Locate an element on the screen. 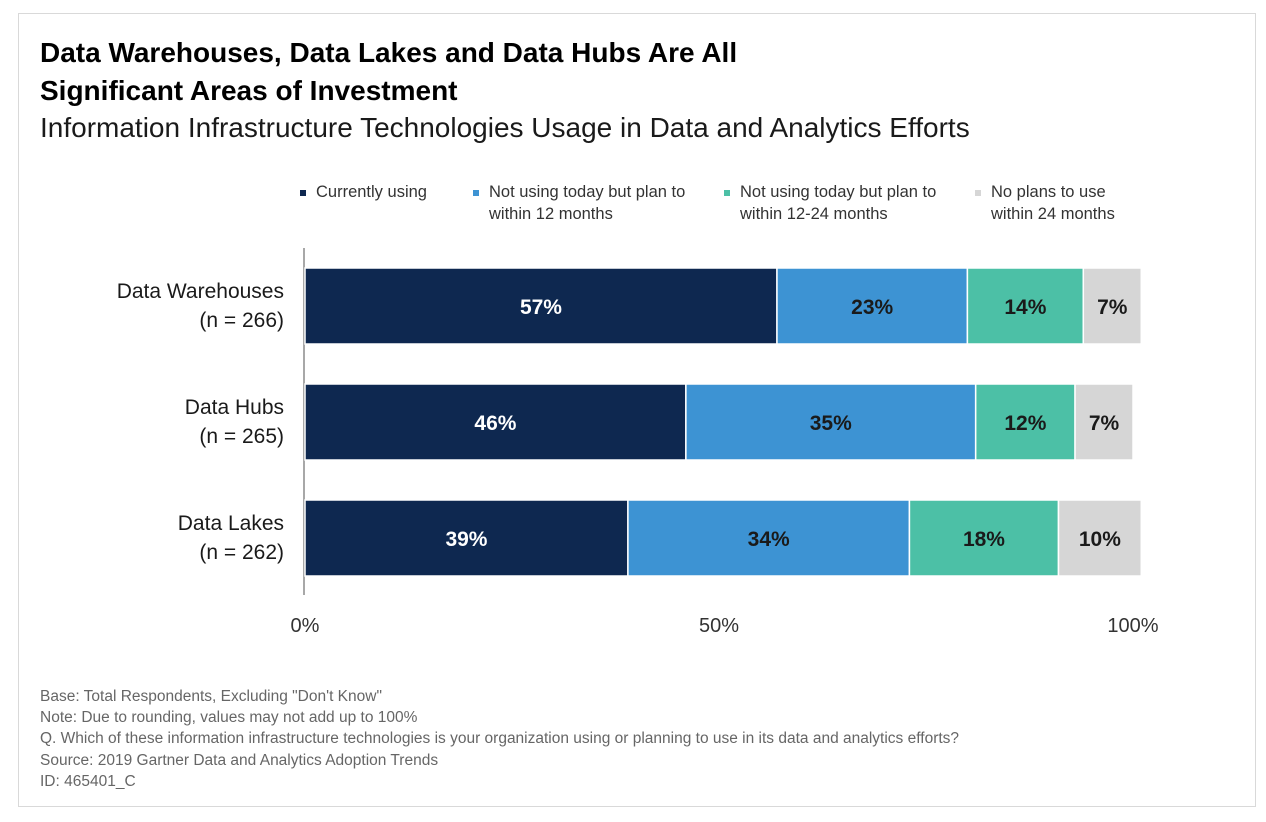 The height and width of the screenshot is (822, 1266). data-label: 23% is located at coordinates (872, 307).